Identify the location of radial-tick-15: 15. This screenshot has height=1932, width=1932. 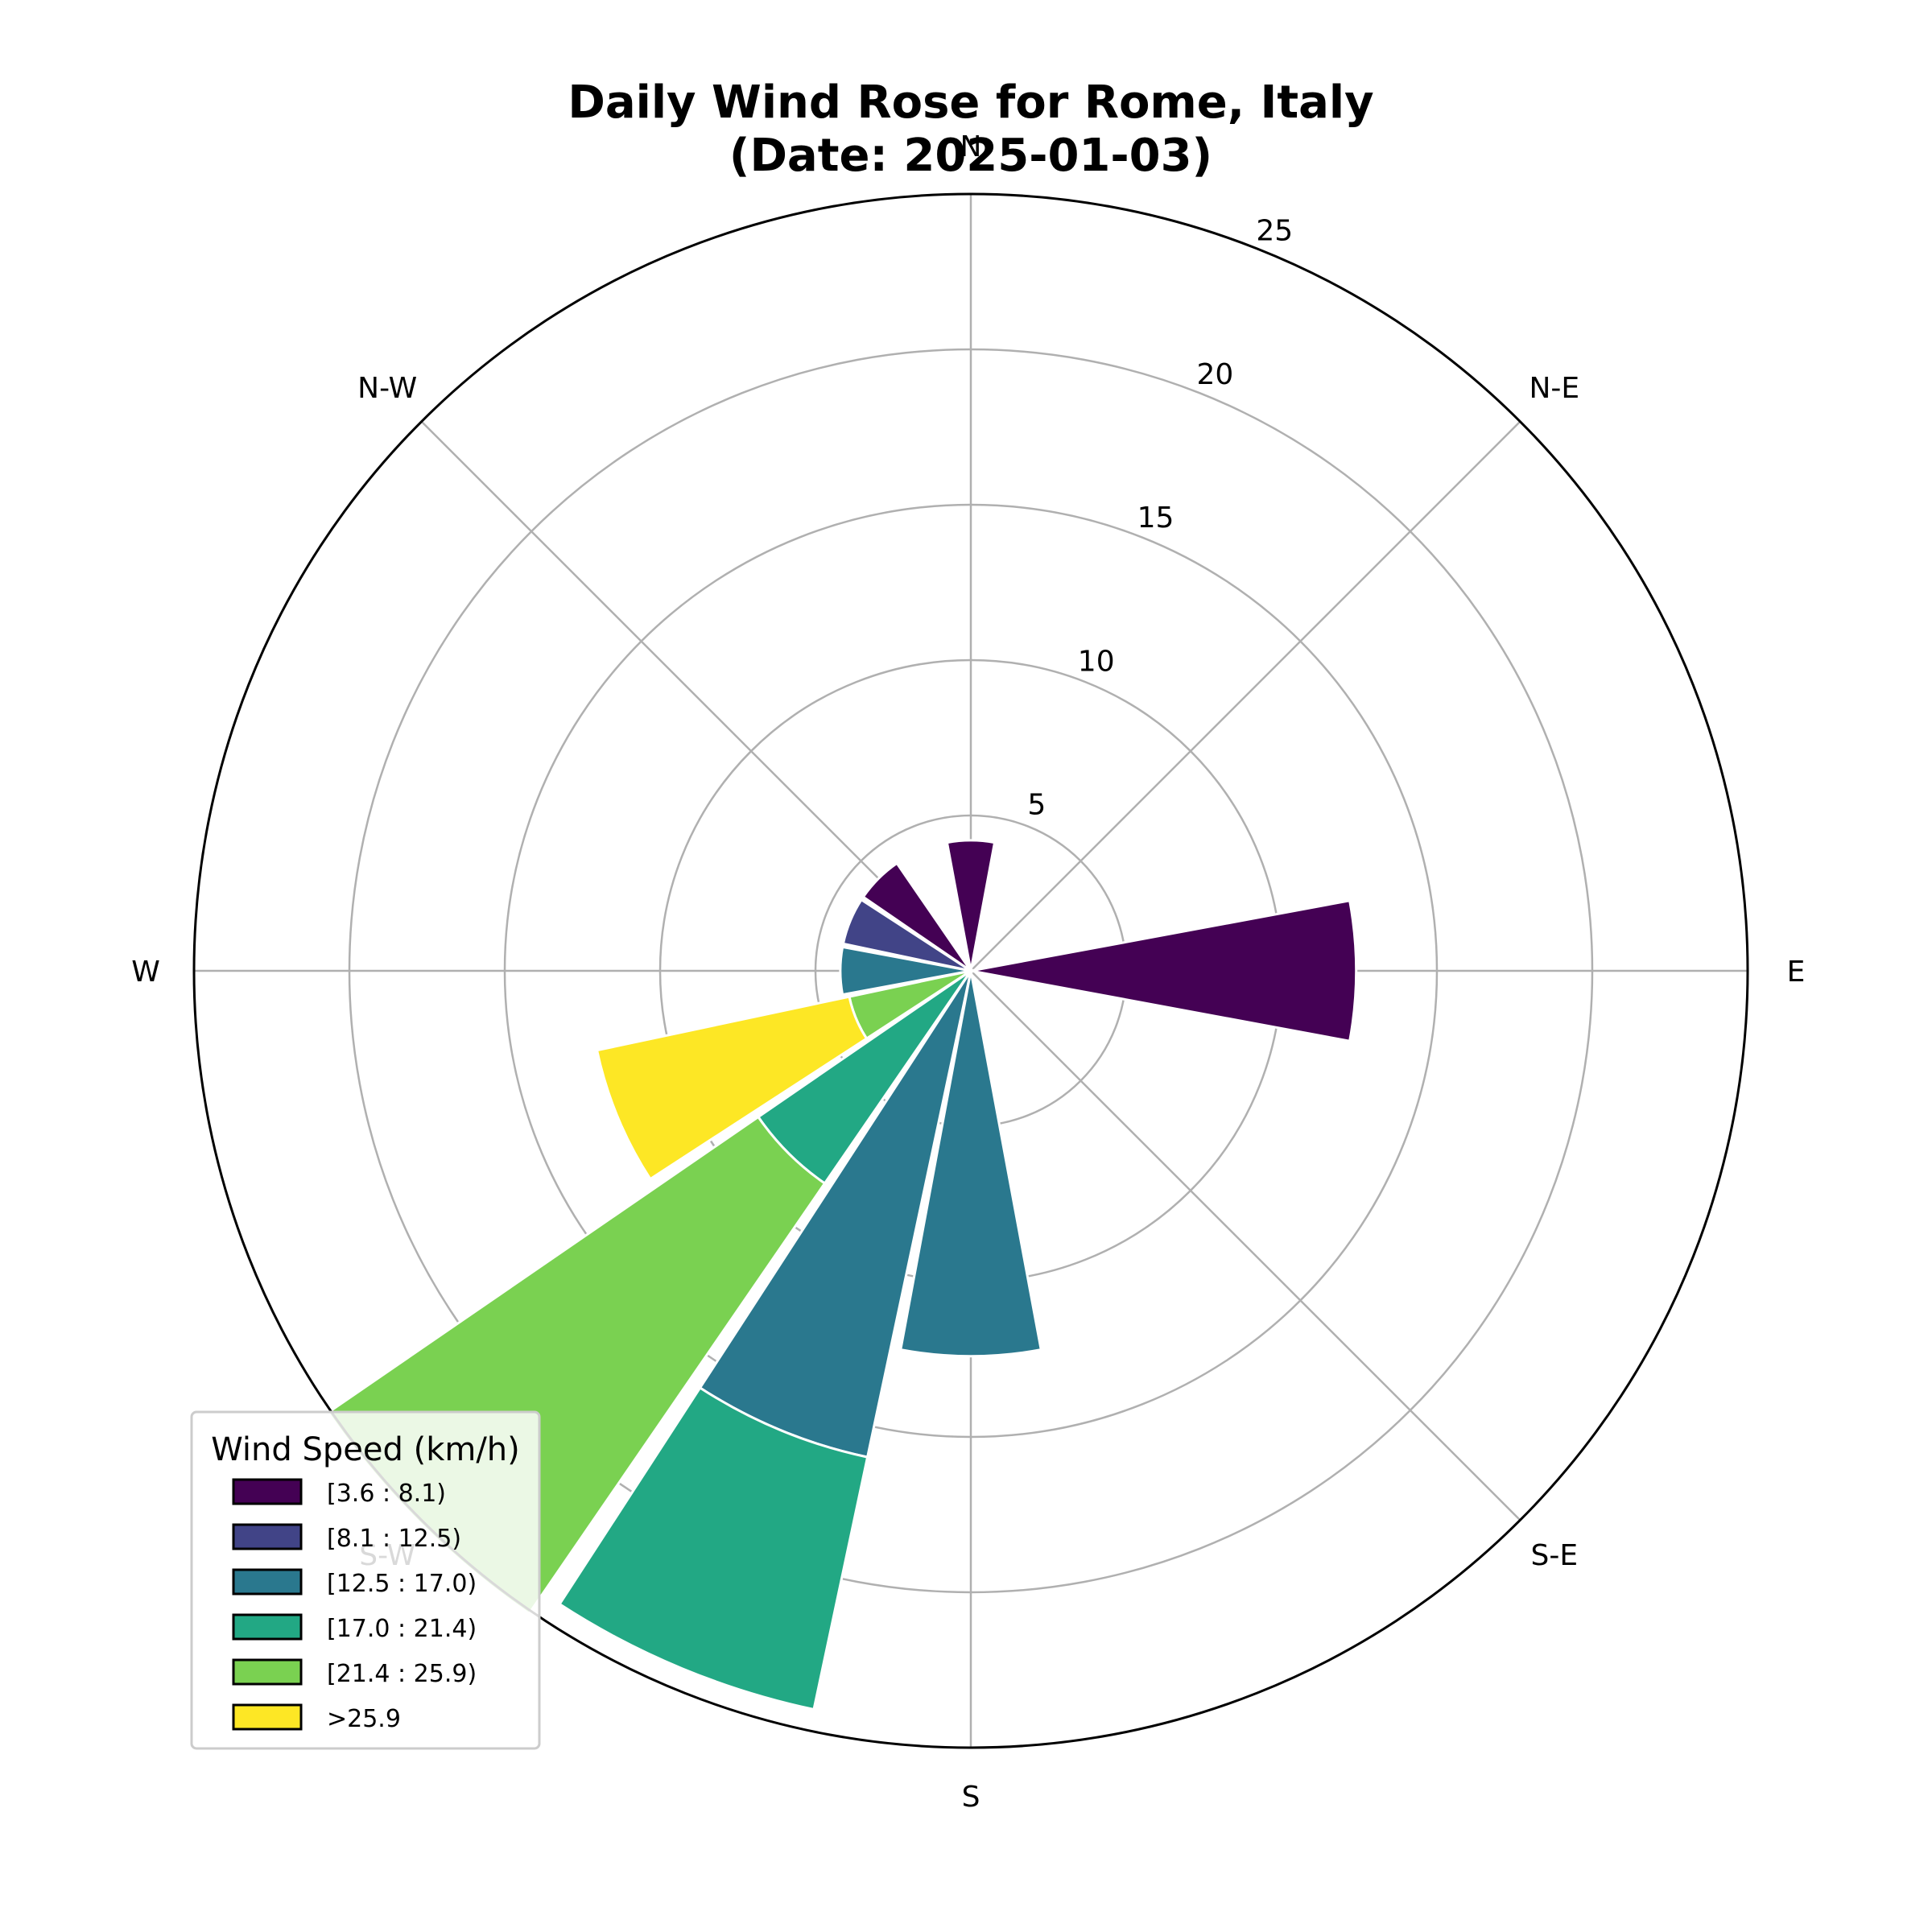
(1155, 518).